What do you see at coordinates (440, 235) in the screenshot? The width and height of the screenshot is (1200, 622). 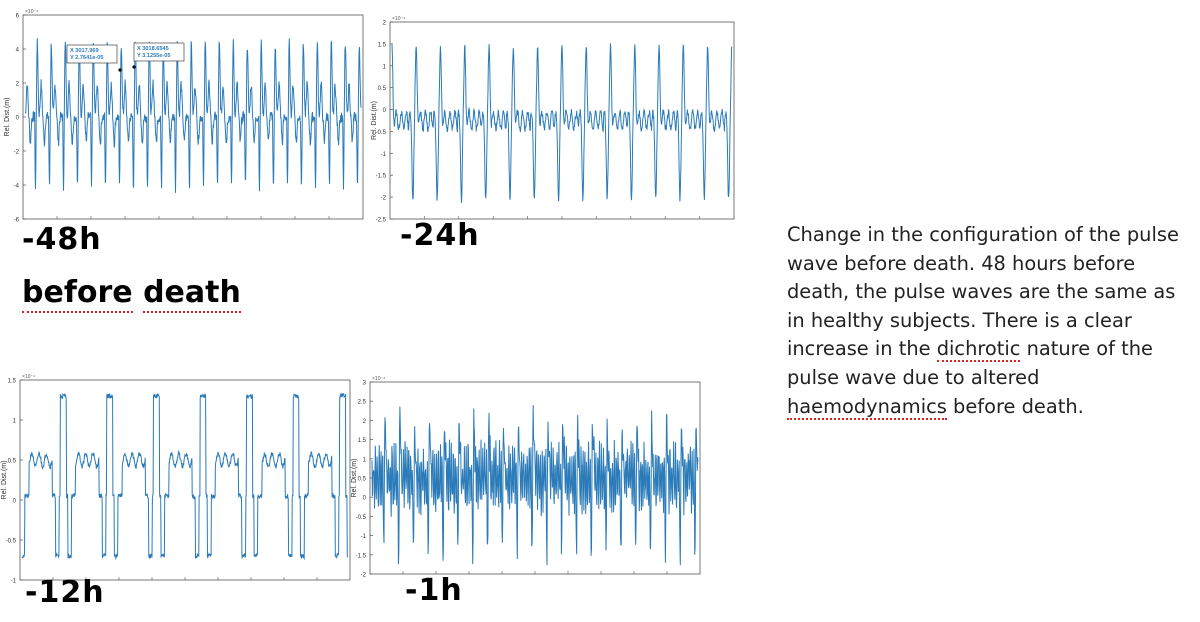 I see `label-minus-24h: -24h` at bounding box center [440, 235].